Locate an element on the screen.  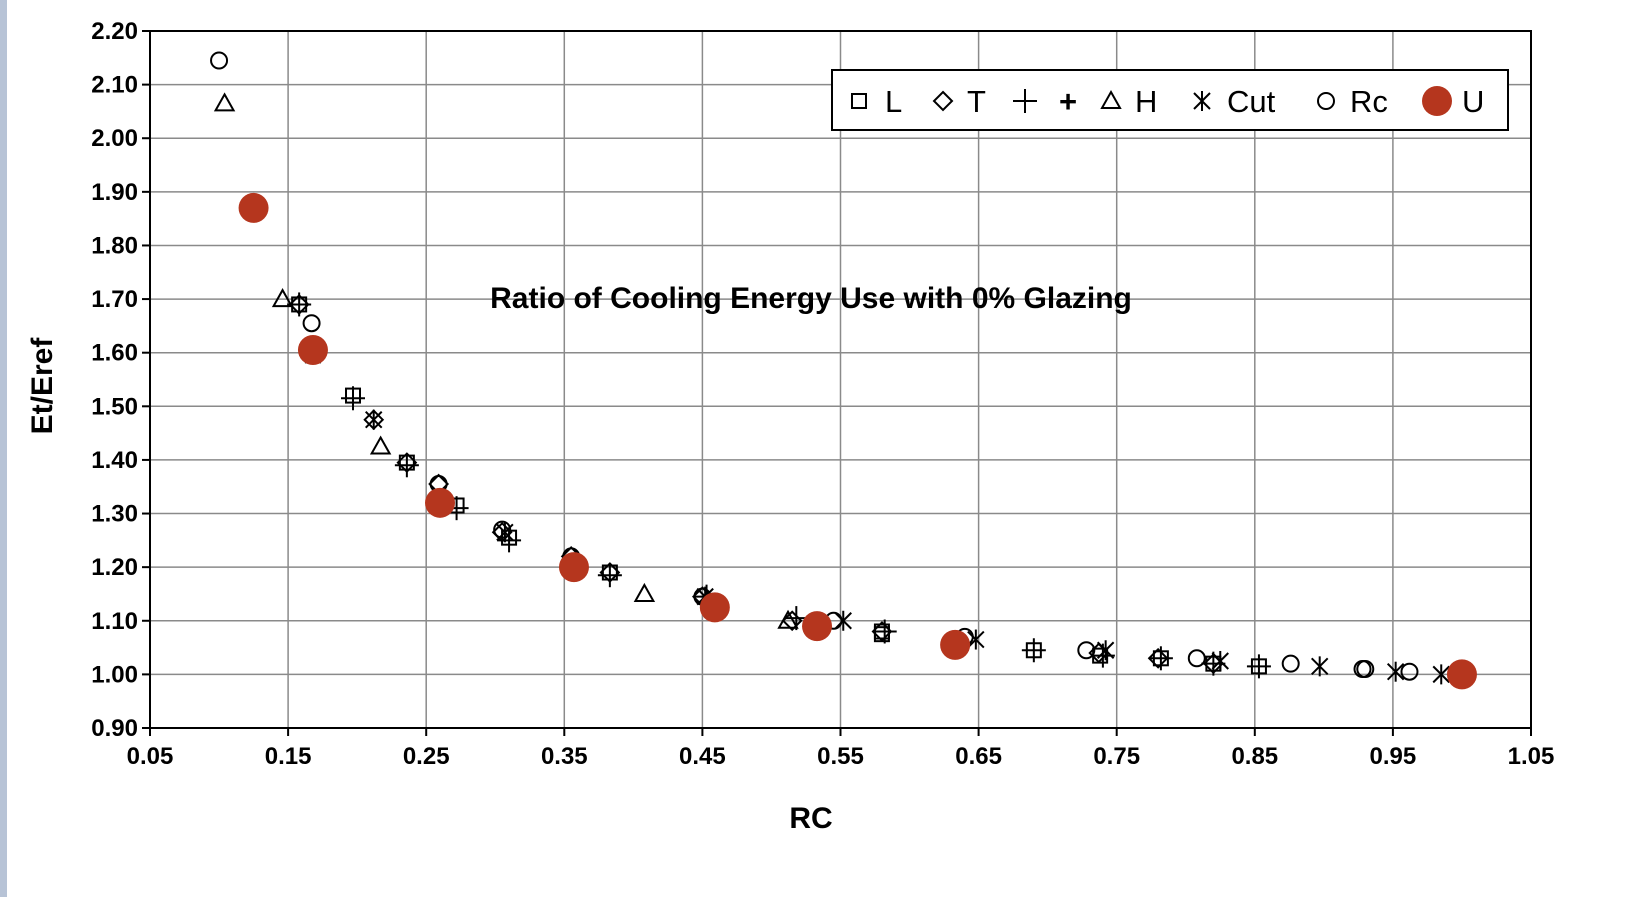
legend-label: Cut is located at coordinates (1251, 101).